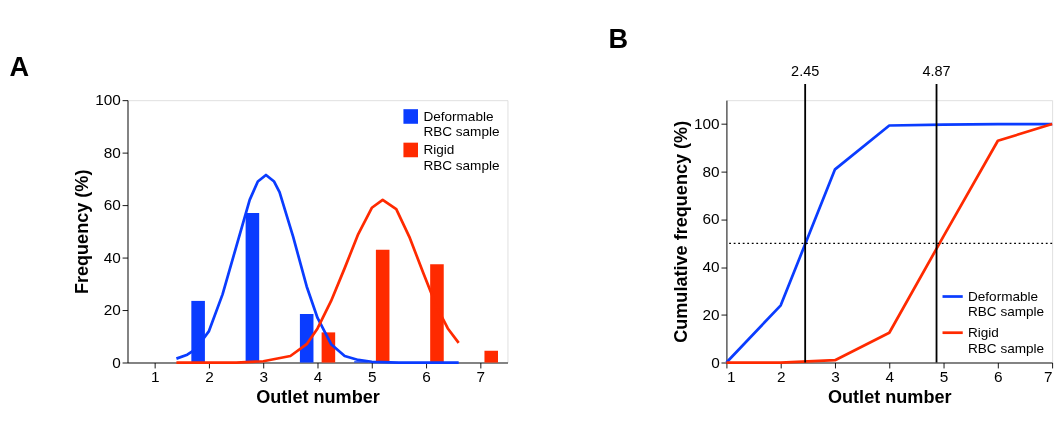 Image resolution: width=1063 pixels, height=443 pixels. Describe the element at coordinates (805, 70) in the screenshot. I see `ref-line-label: 2.45` at that location.